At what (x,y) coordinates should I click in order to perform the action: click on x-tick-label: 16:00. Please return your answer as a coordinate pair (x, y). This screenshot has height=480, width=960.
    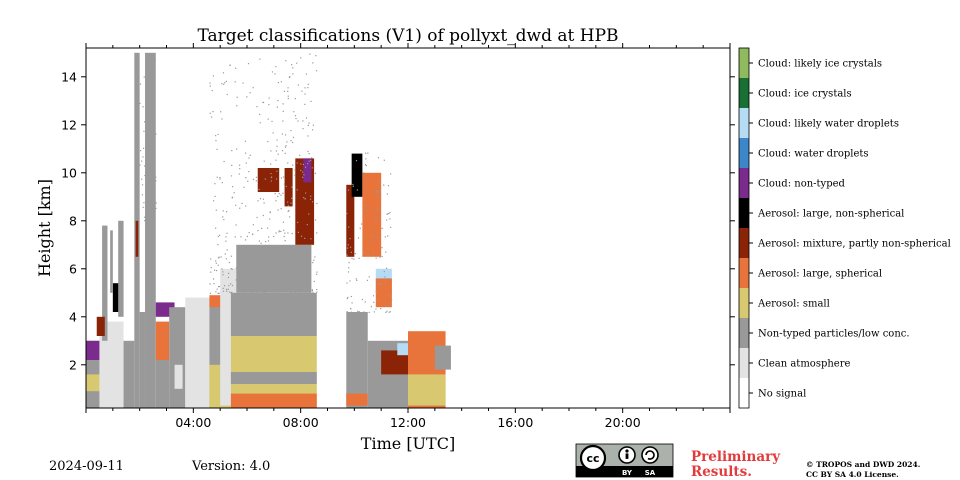
    Looking at the image, I should click on (515, 422).